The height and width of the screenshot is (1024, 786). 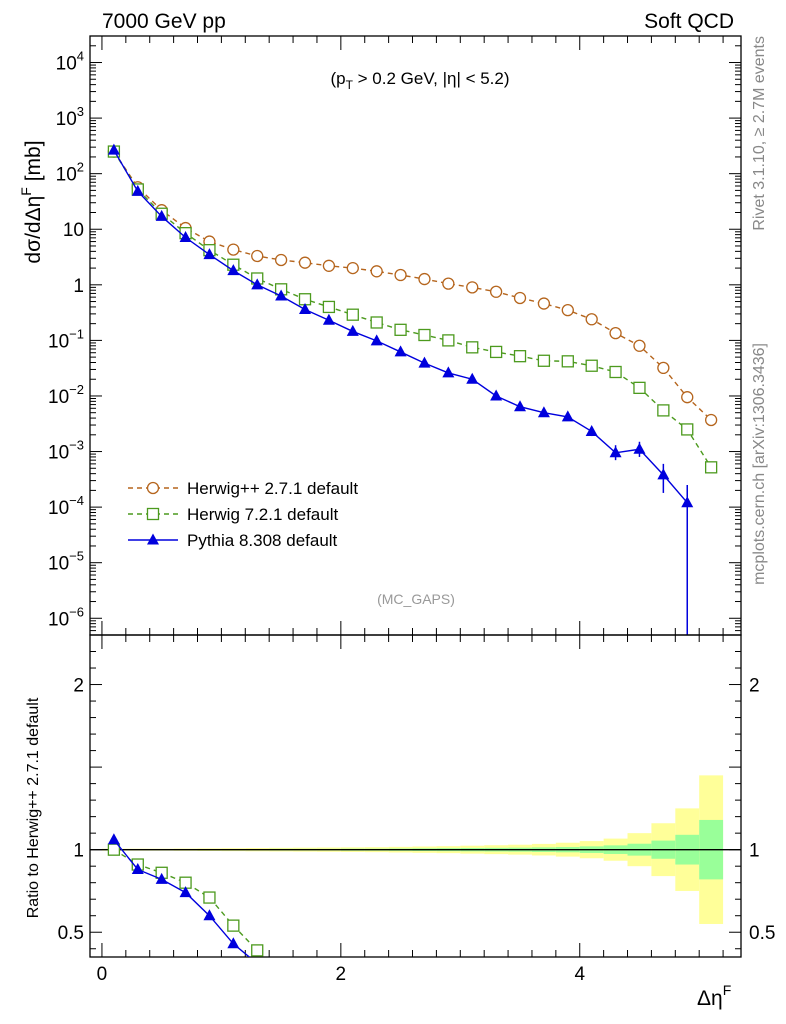 What do you see at coordinates (416, 599) in the screenshot?
I see `analysis-watermark: (MC_GAPS)` at bounding box center [416, 599].